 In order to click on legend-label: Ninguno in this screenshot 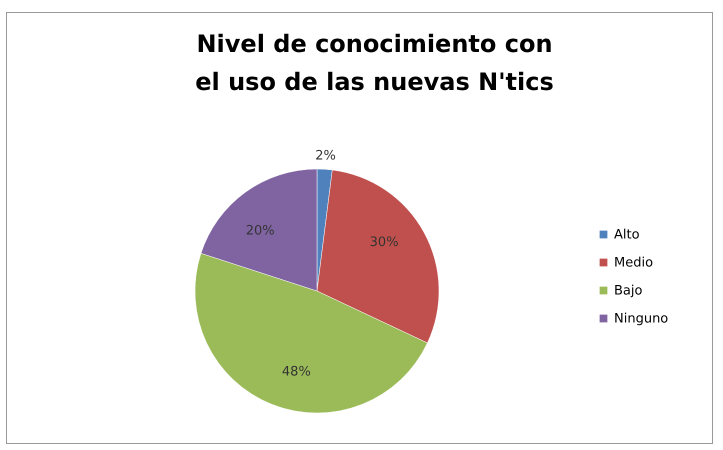, I will do `click(641, 319)`.